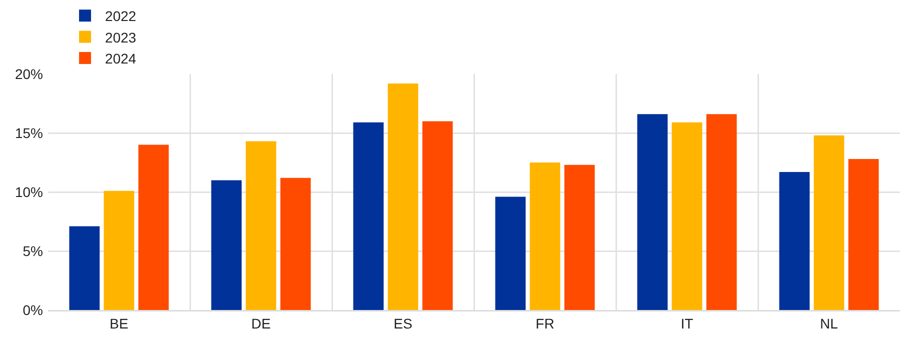 The width and height of the screenshot is (910, 342). What do you see at coordinates (32, 310) in the screenshot?
I see `y-tick-label: 0%` at bounding box center [32, 310].